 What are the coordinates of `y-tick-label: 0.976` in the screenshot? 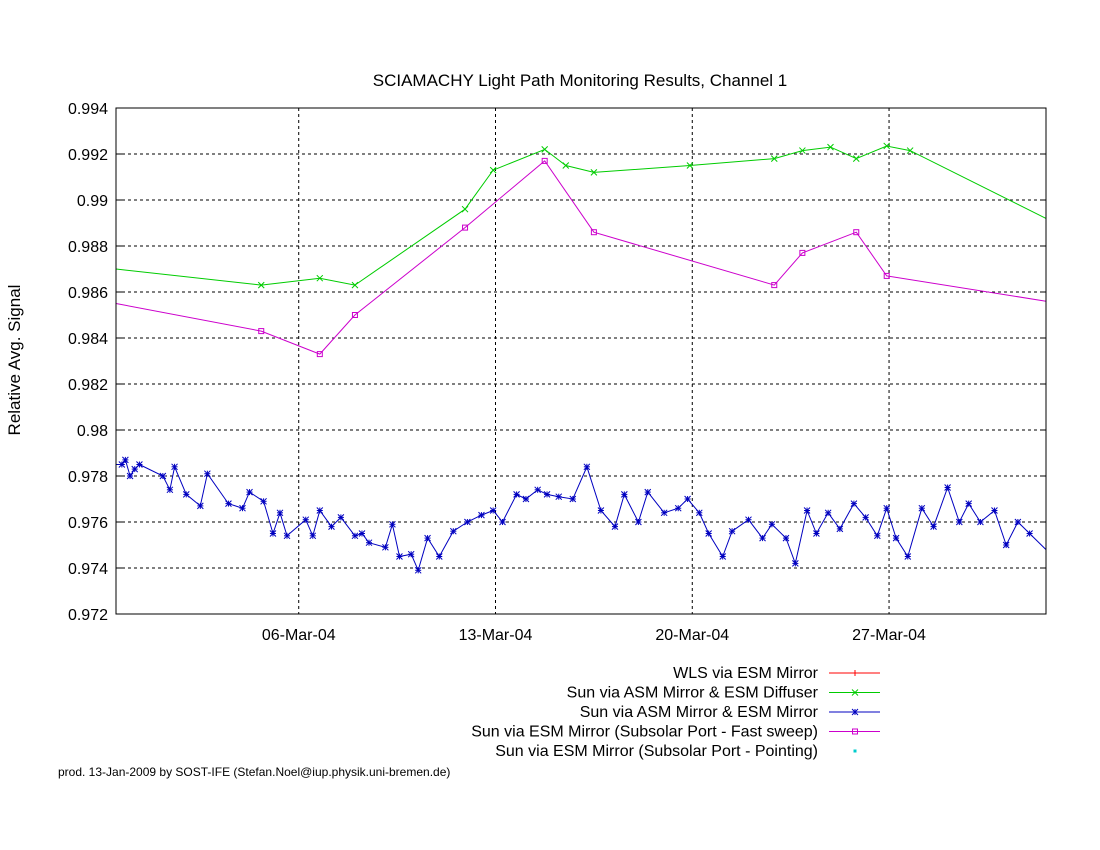 It's located at (88, 523).